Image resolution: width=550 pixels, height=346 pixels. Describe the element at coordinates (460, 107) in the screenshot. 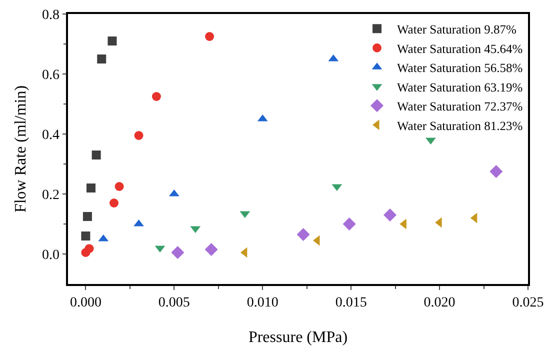

I see `legend-label: Water Saturation 72.37%` at that location.